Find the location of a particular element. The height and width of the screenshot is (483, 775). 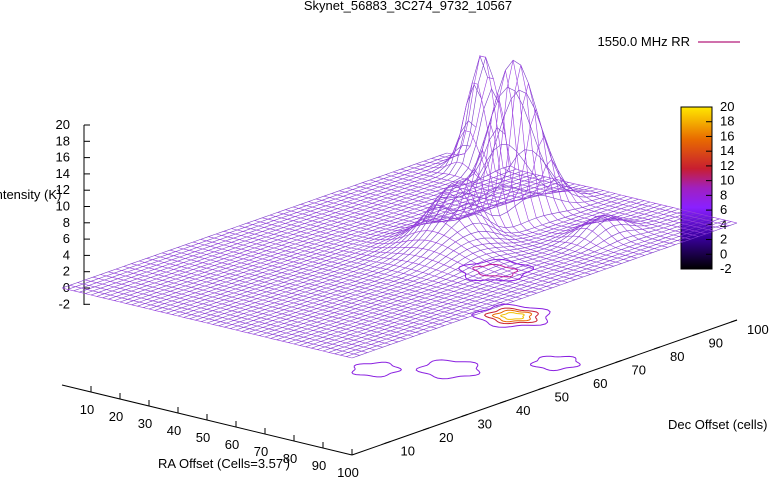

z-axis-label: Intensity (K) is located at coordinates (30, 194).